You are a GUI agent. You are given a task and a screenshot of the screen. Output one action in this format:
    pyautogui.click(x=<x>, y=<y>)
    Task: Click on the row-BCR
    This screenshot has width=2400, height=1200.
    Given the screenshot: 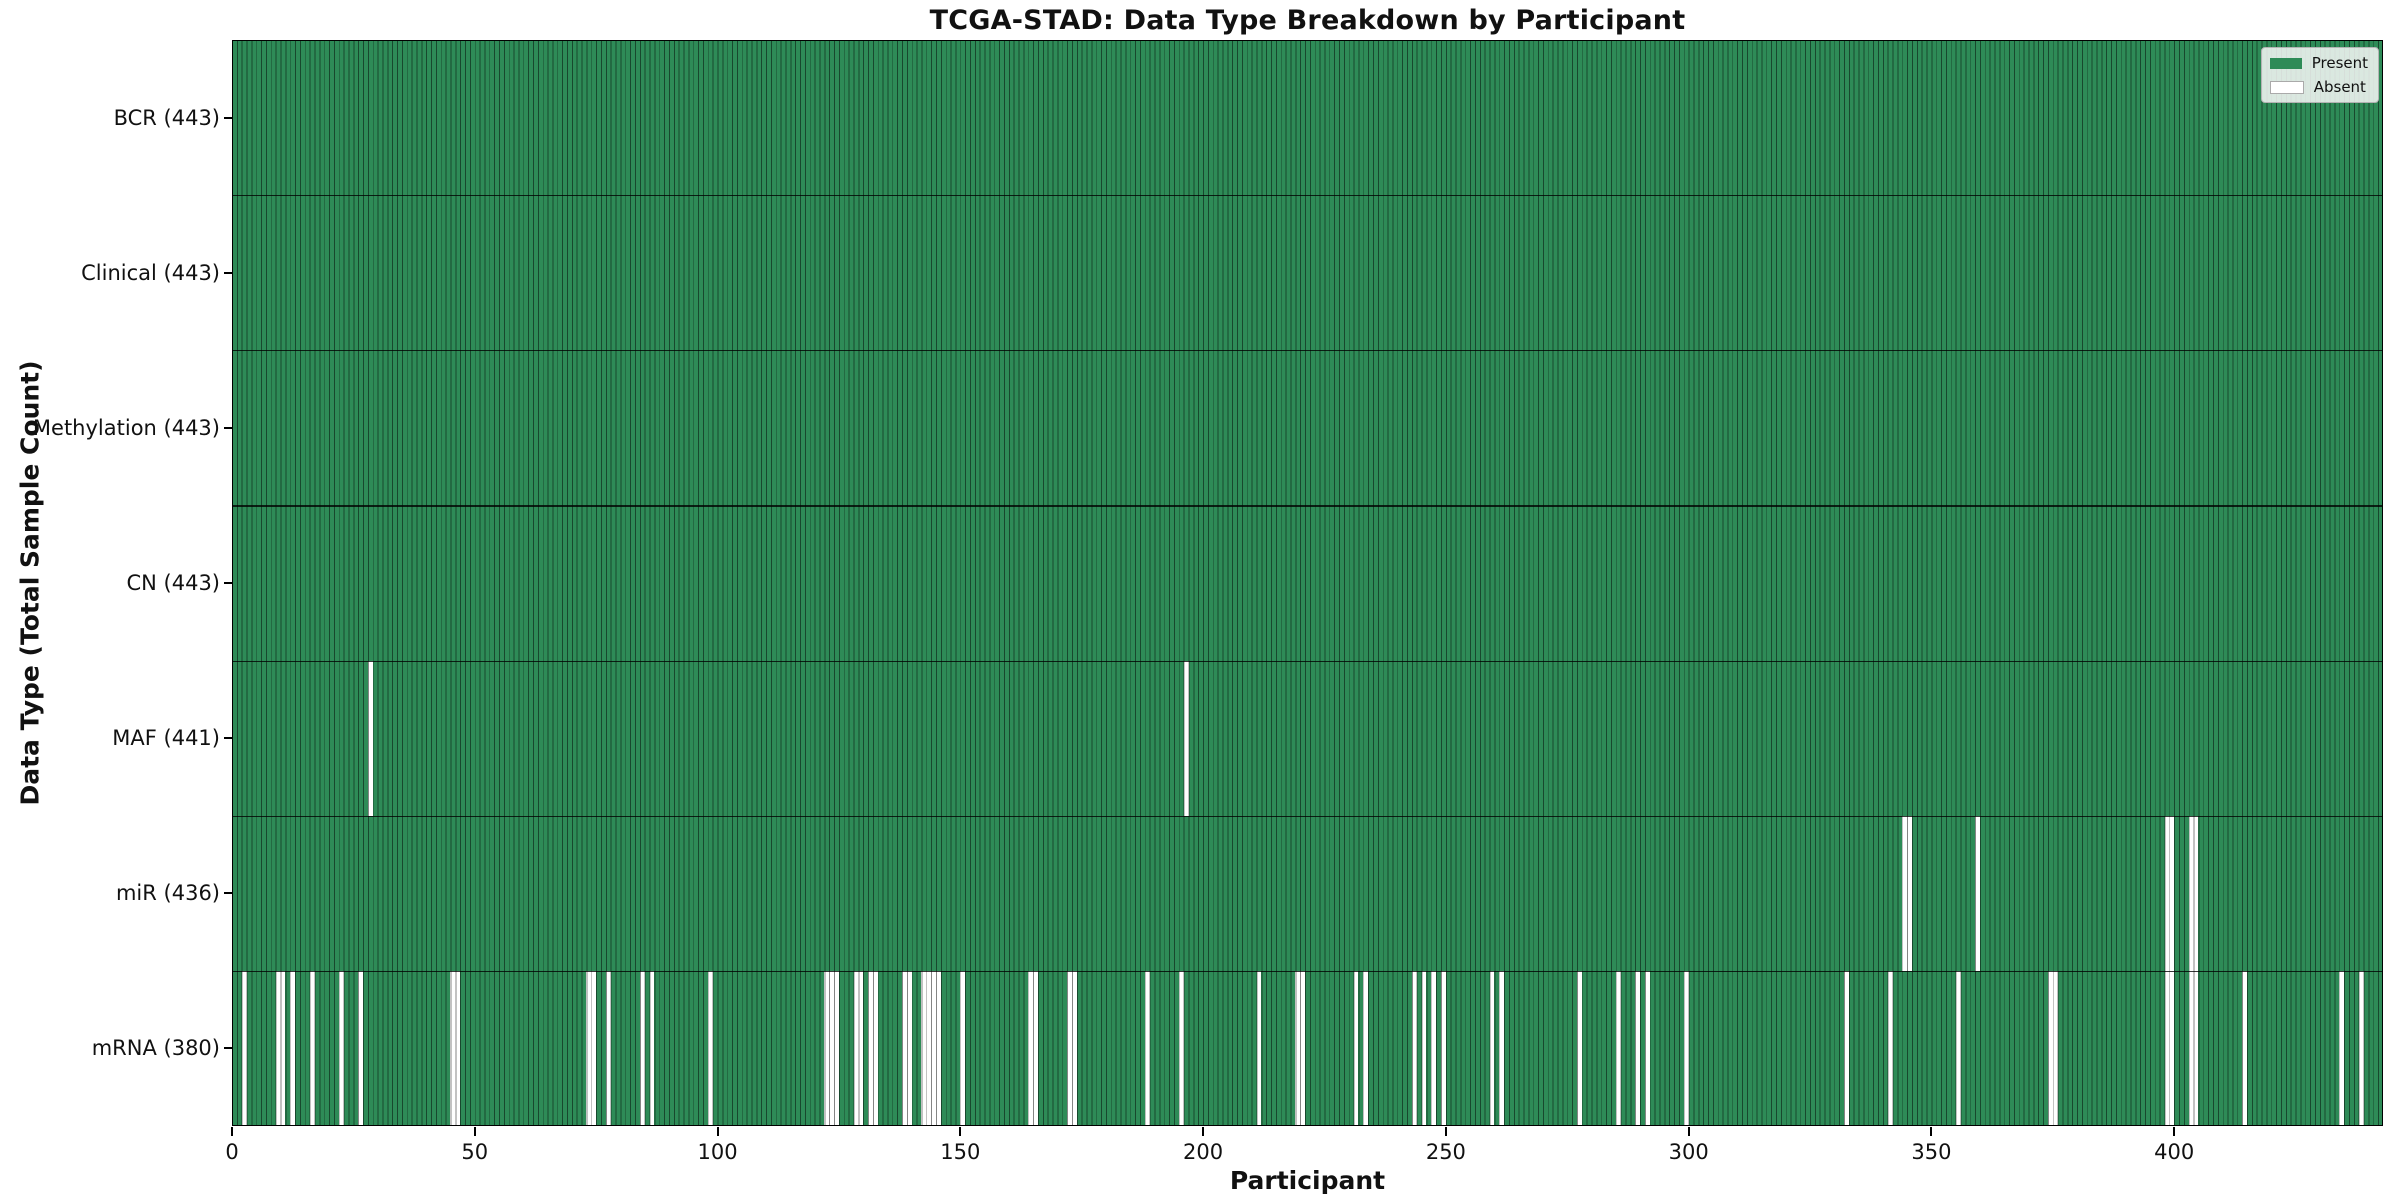 What is the action you would take?
    pyautogui.click(x=1307, y=117)
    